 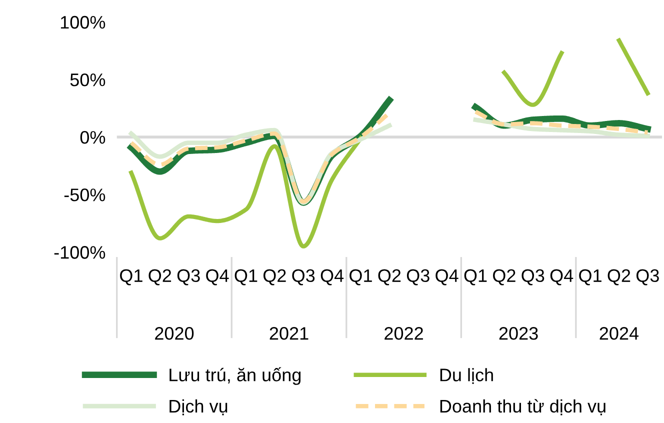 What do you see at coordinates (88, 79) in the screenshot?
I see `y-tick-label: 50%` at bounding box center [88, 79].